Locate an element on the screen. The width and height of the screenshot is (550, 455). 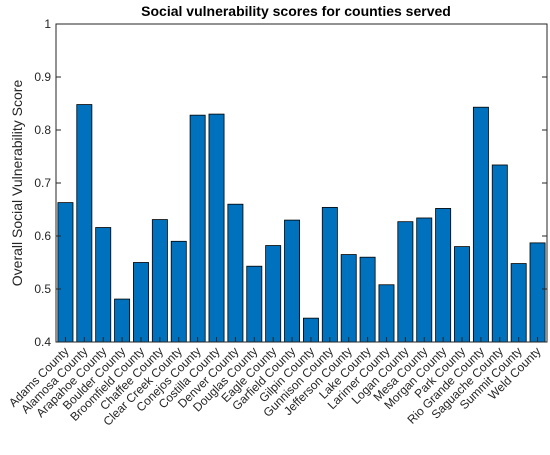
y-tick-label: 1 is located at coordinates (47, 24).